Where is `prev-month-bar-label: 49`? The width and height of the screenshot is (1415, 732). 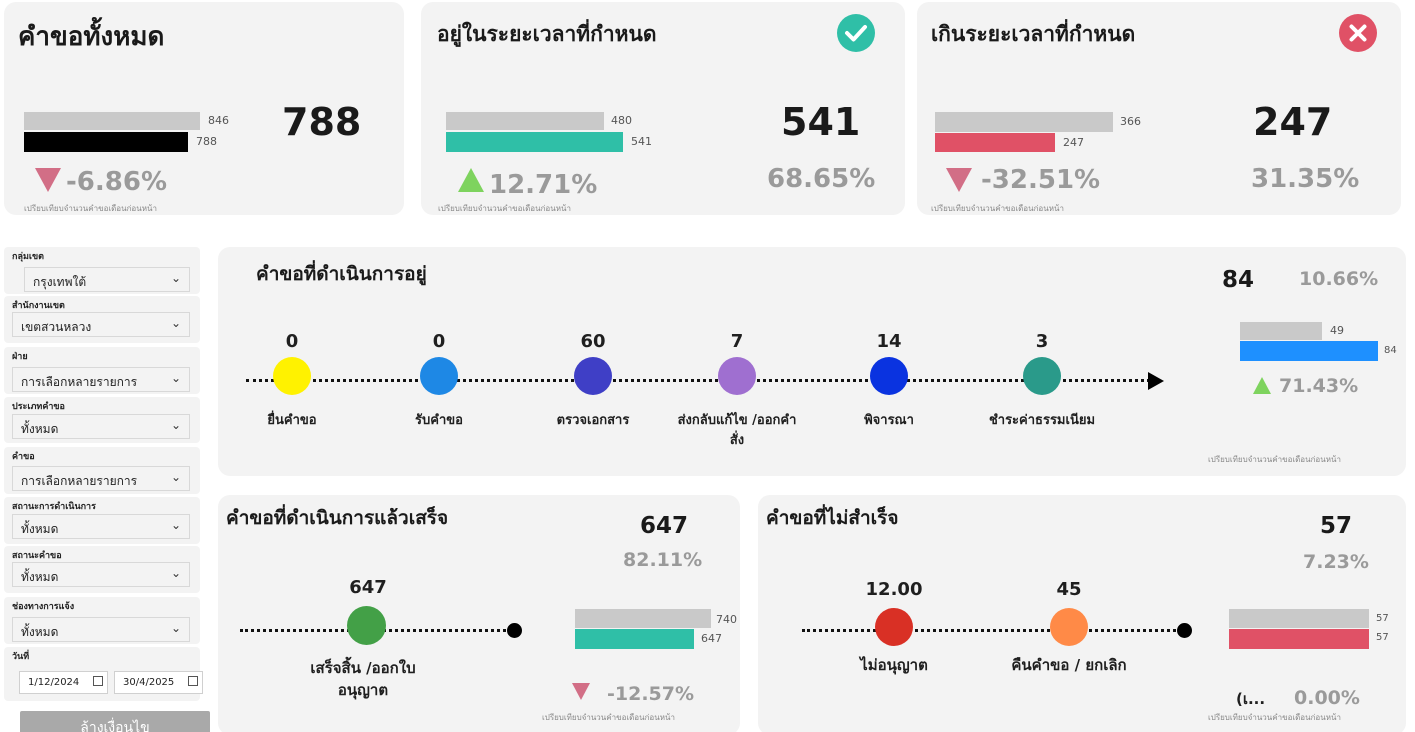 prev-month-bar-label: 49 is located at coordinates (1337, 330).